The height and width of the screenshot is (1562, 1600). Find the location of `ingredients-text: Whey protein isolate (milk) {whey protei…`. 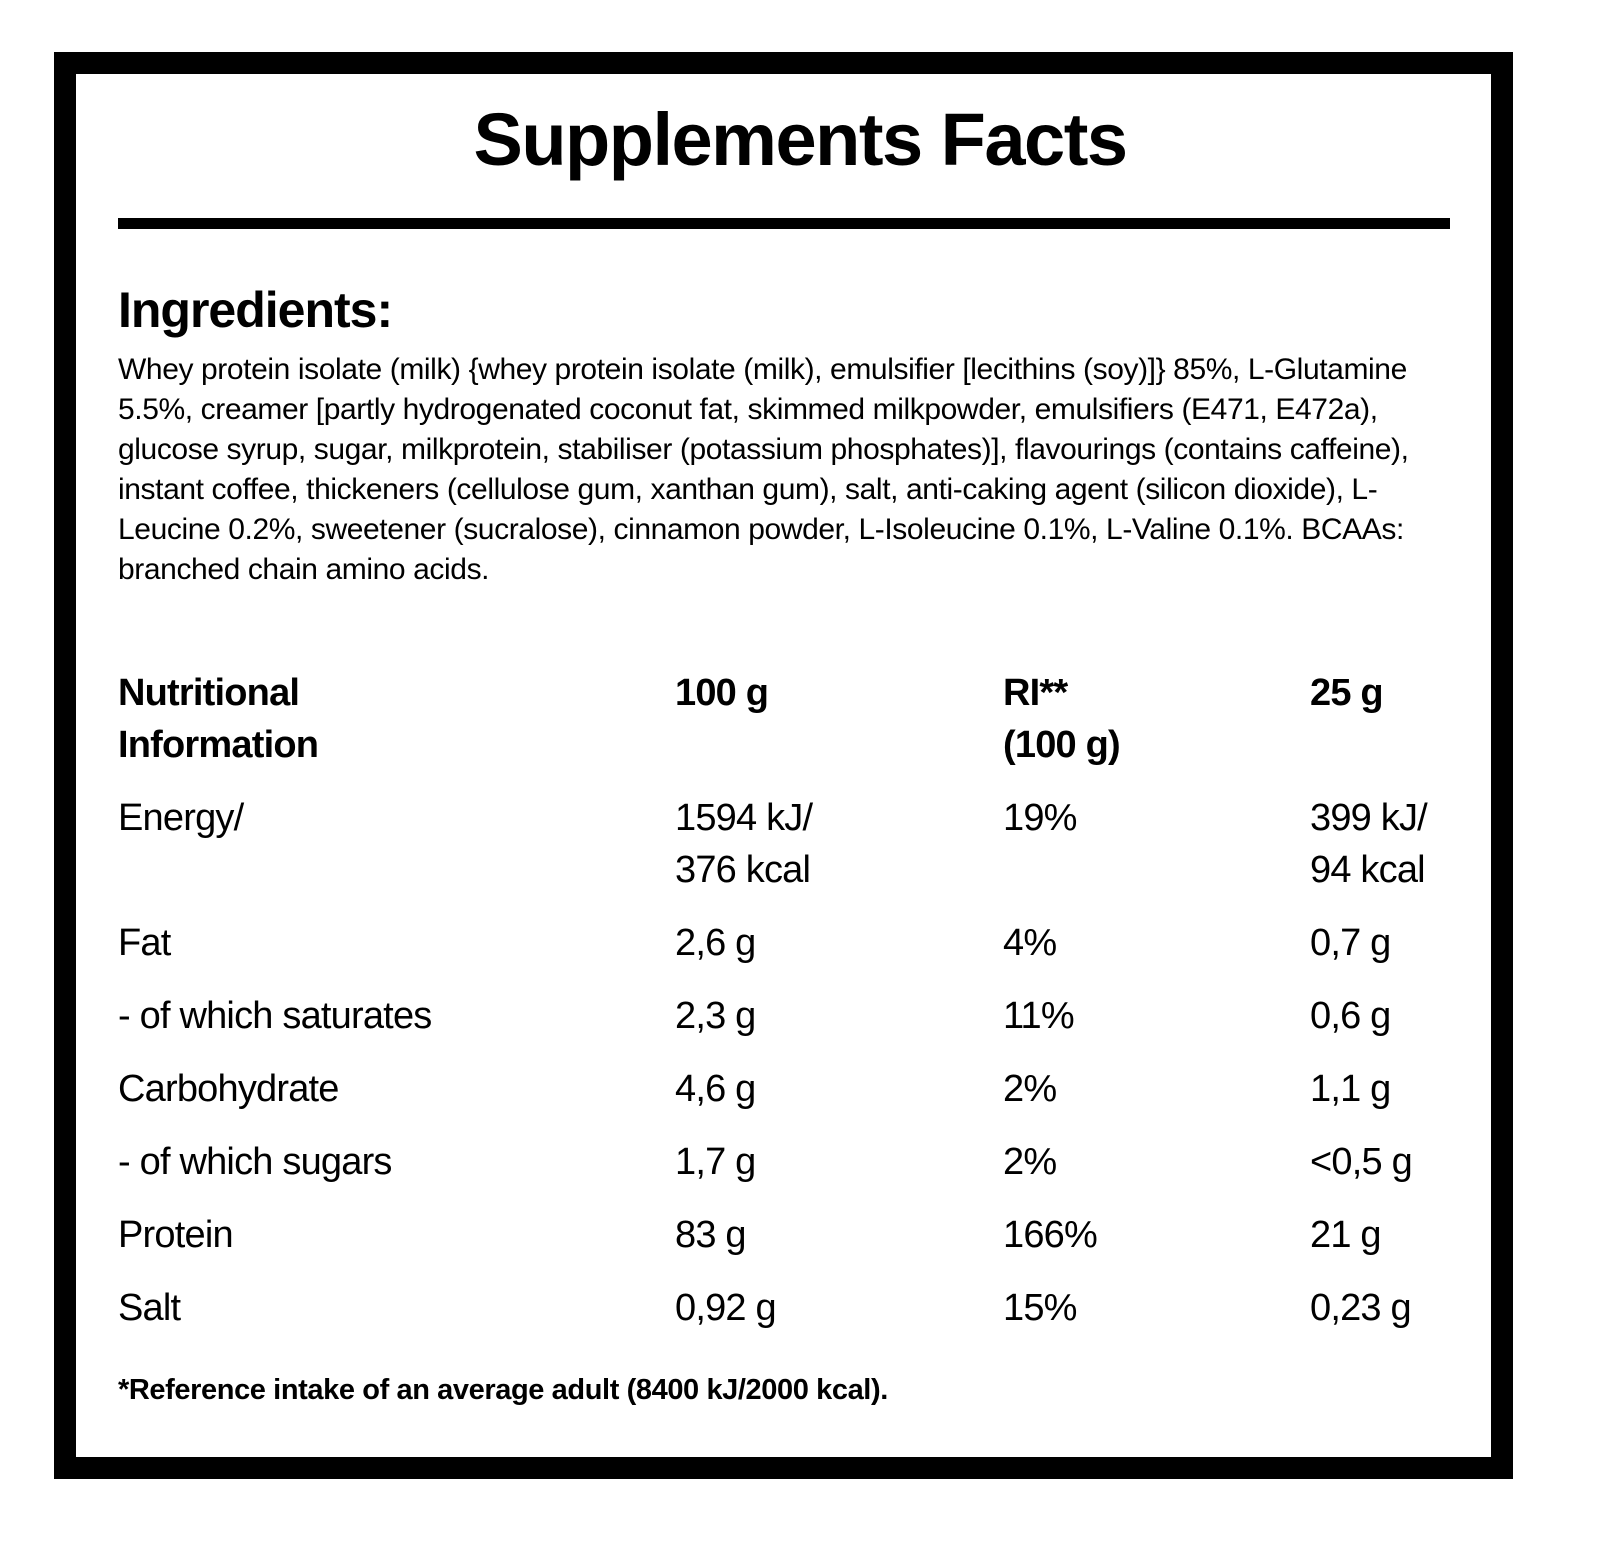

ingredients-text: Whey protein isolate (milk) {whey protei… is located at coordinates (763, 469).